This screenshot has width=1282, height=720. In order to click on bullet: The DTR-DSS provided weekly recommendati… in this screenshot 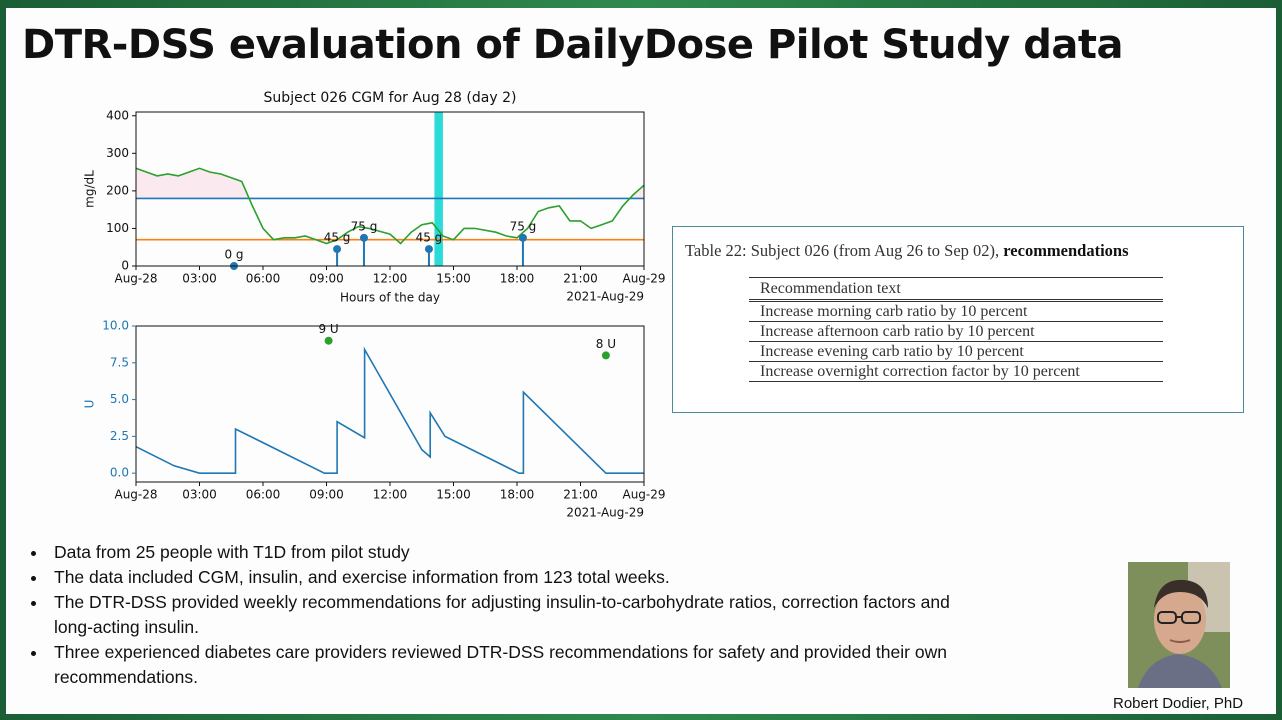, I will do `click(503, 615)`.